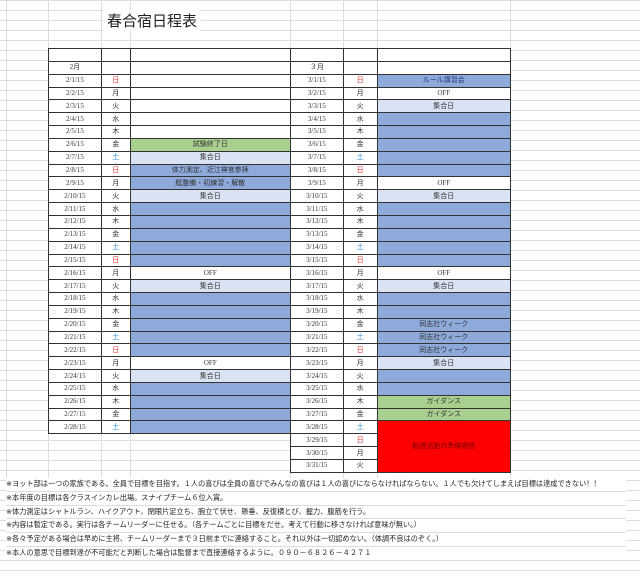  What do you see at coordinates (317, 363) in the screenshot?
I see `date-cell: 3/23/15` at bounding box center [317, 363].